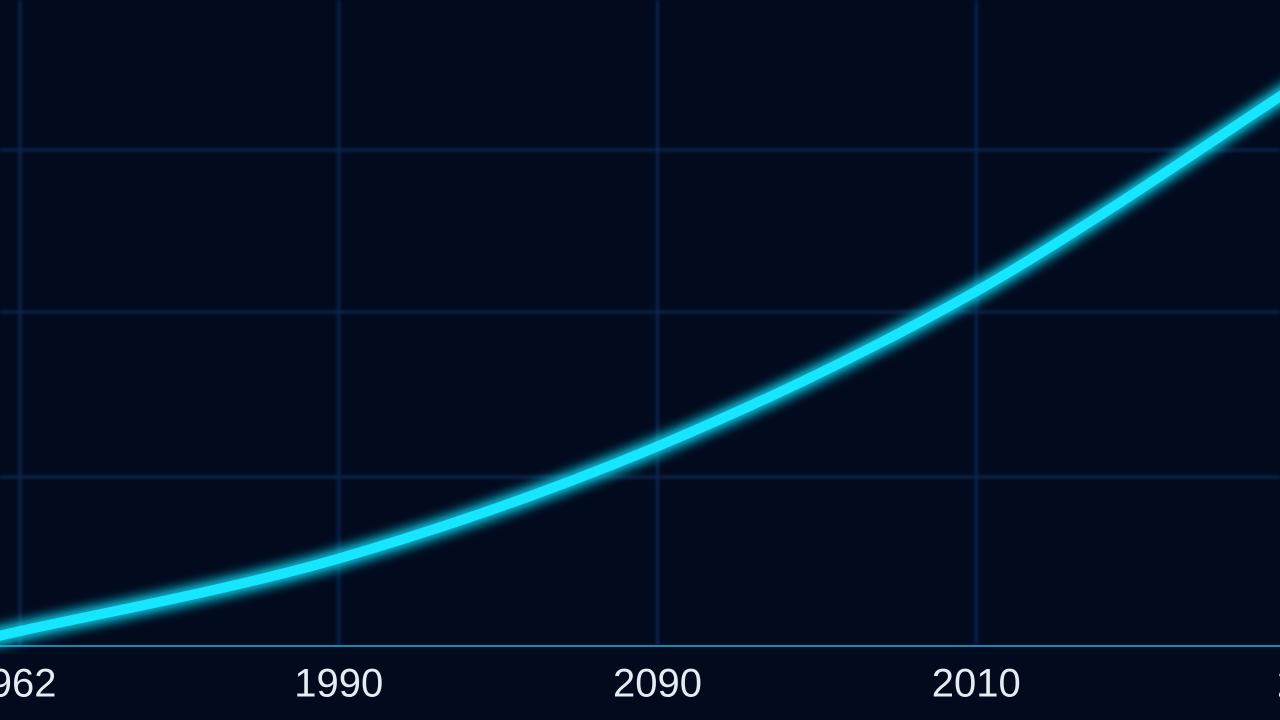 Image resolution: width=1280 pixels, height=720 pixels. What do you see at coordinates (338, 684) in the screenshot?
I see `x-tick-label: 1990` at bounding box center [338, 684].